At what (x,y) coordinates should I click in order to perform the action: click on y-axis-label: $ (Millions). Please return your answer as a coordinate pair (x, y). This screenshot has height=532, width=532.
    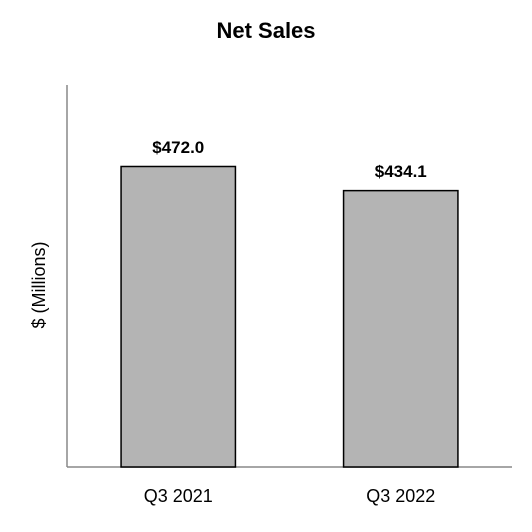
    Looking at the image, I should click on (39, 284).